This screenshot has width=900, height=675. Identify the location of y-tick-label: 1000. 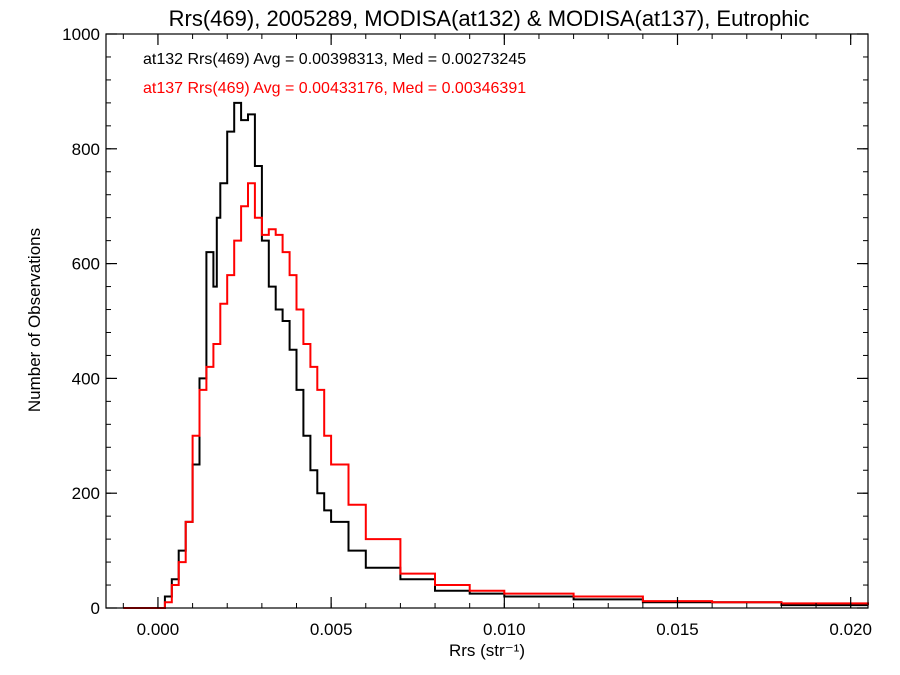
(81, 34).